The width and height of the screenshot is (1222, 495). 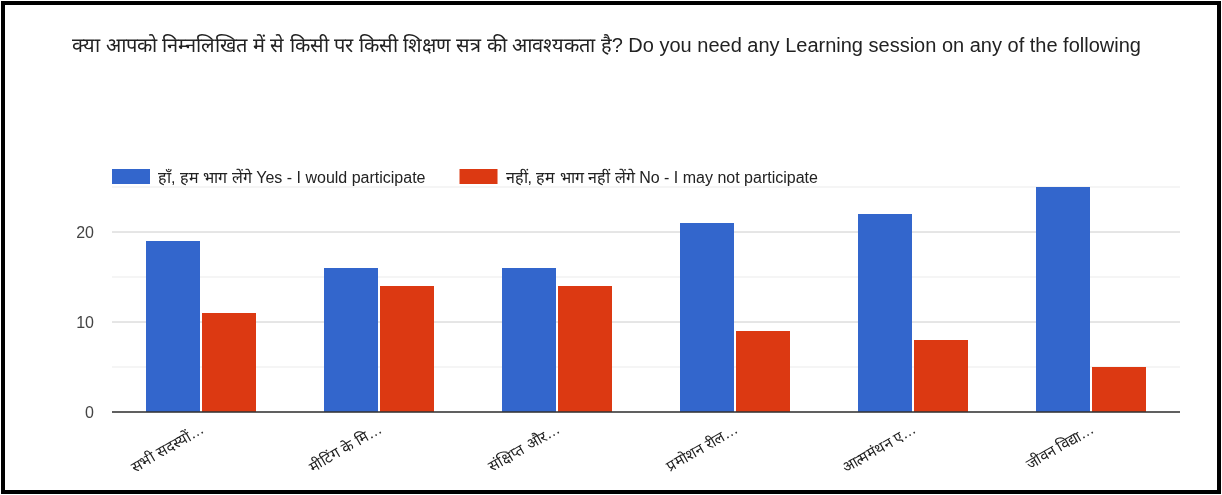 I want to click on y-tick-label: 0, so click(x=90, y=412).